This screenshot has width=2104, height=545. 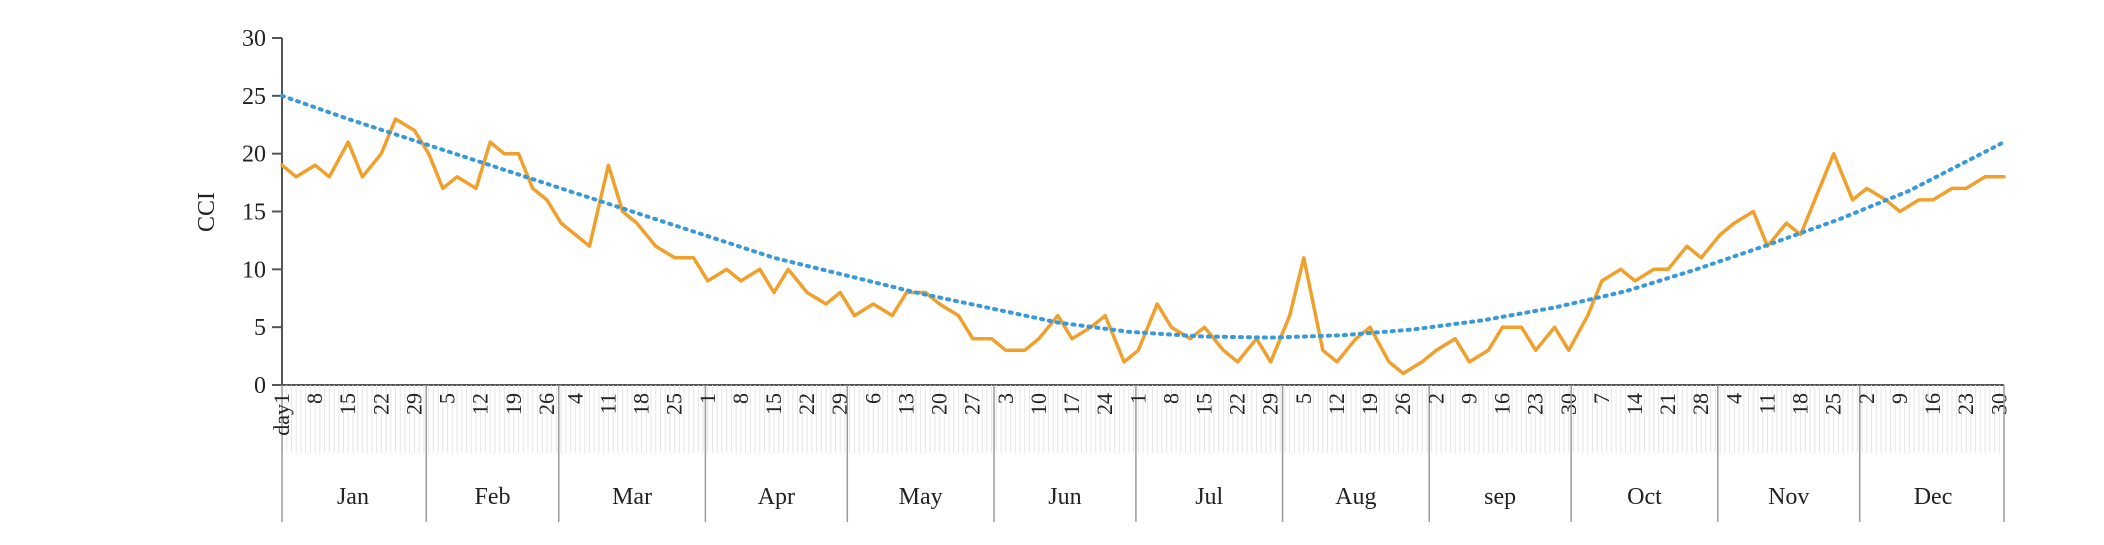 What do you see at coordinates (254, 213) in the screenshot?
I see `y-tick-label: 15` at bounding box center [254, 213].